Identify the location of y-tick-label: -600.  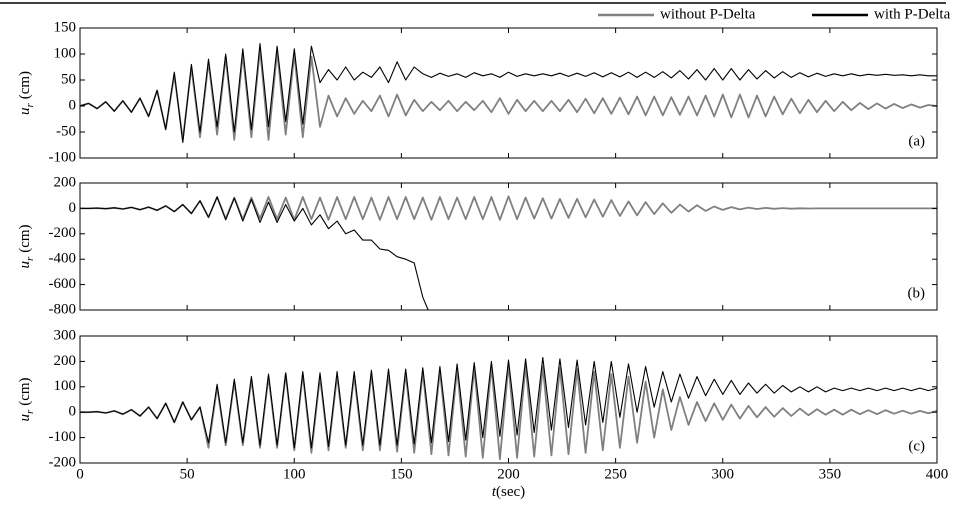
(63, 284).